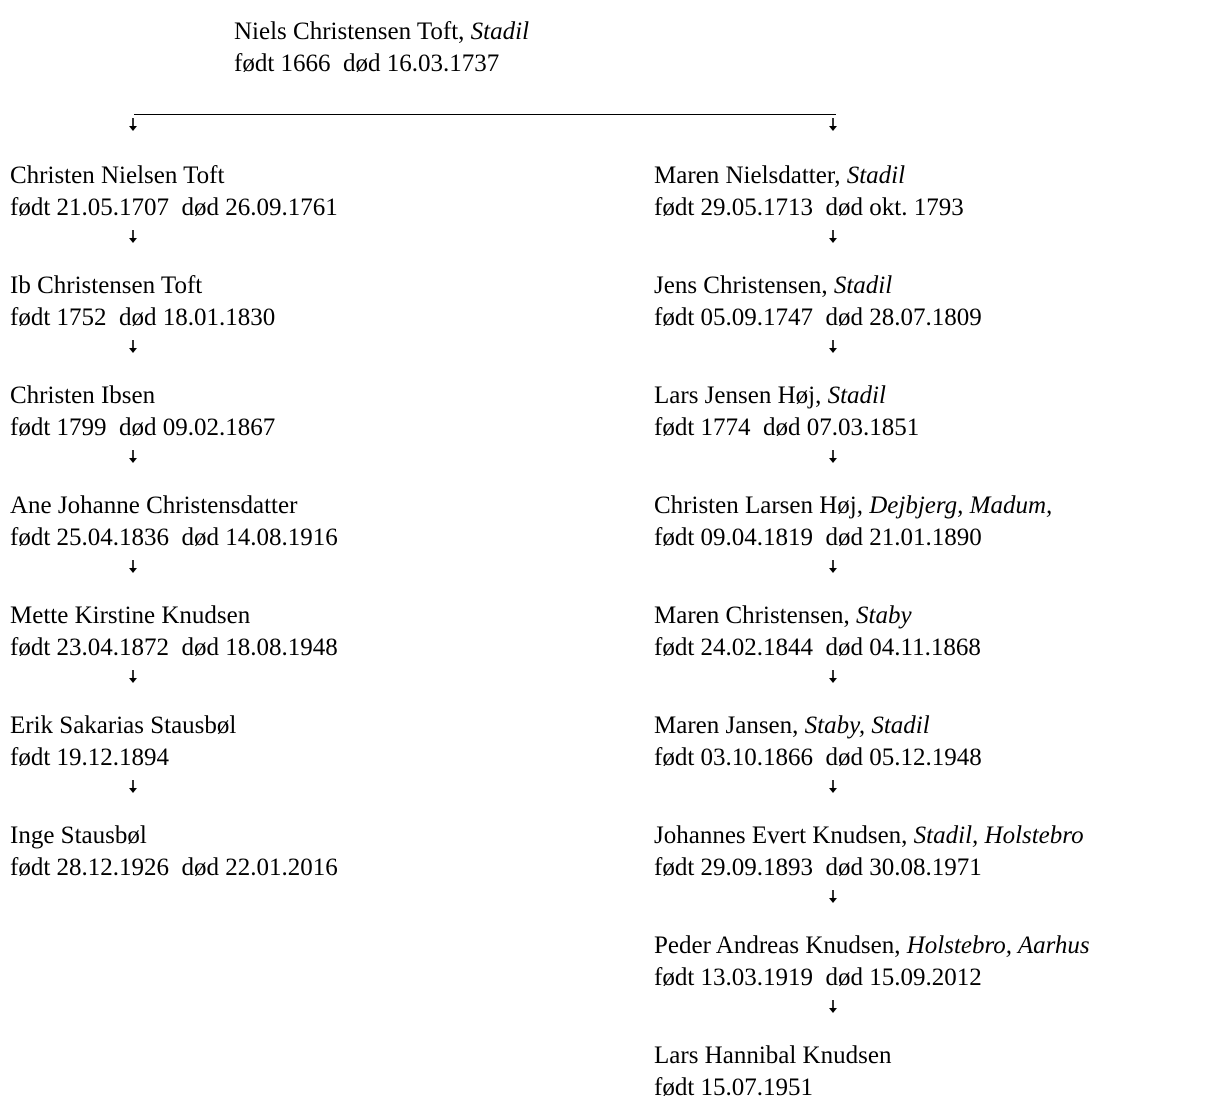 This screenshot has width=1219, height=1108. I want to click on born-date: 29.05.1713, so click(757, 207).